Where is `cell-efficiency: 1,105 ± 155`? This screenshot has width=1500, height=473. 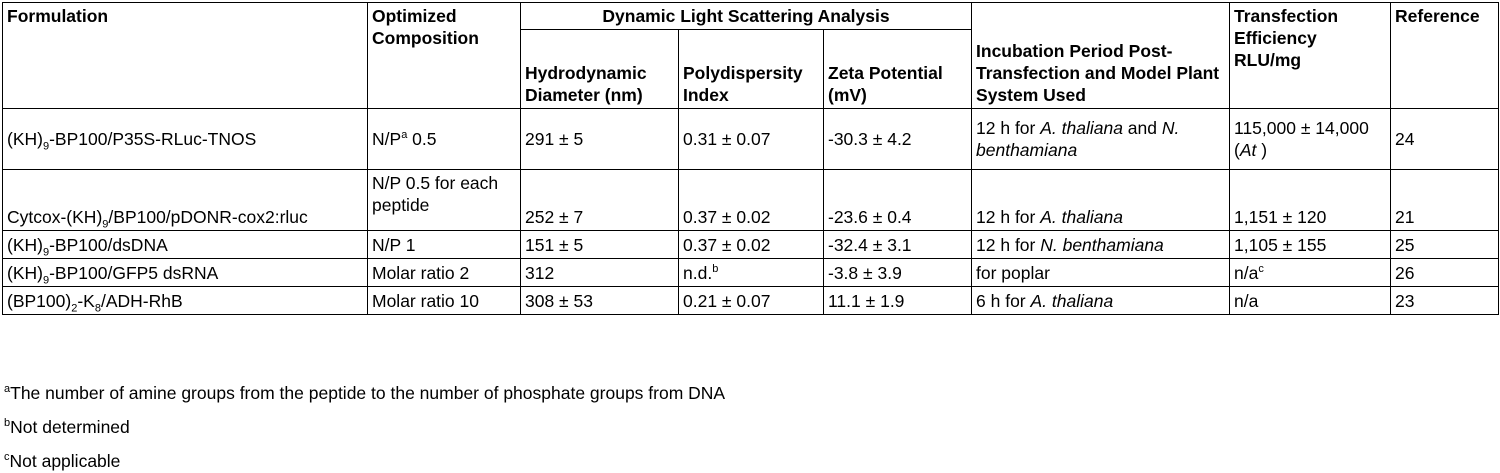 cell-efficiency: 1,105 ± 155 is located at coordinates (1310, 244).